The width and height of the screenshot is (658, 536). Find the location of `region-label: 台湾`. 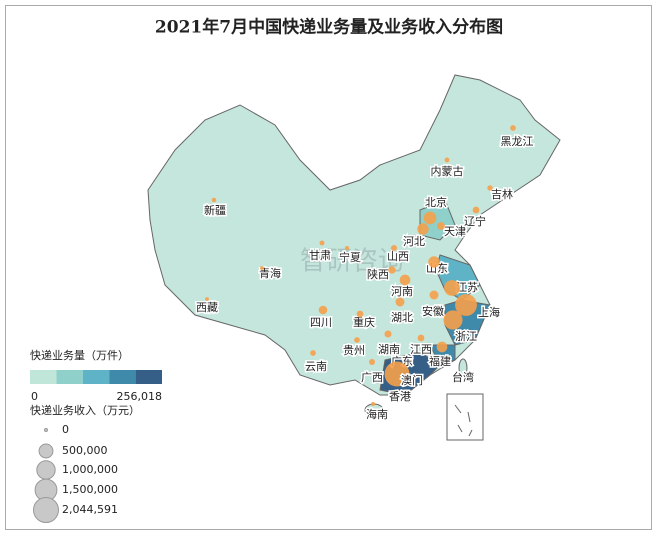

region-label: 台湾 is located at coordinates (463, 377).